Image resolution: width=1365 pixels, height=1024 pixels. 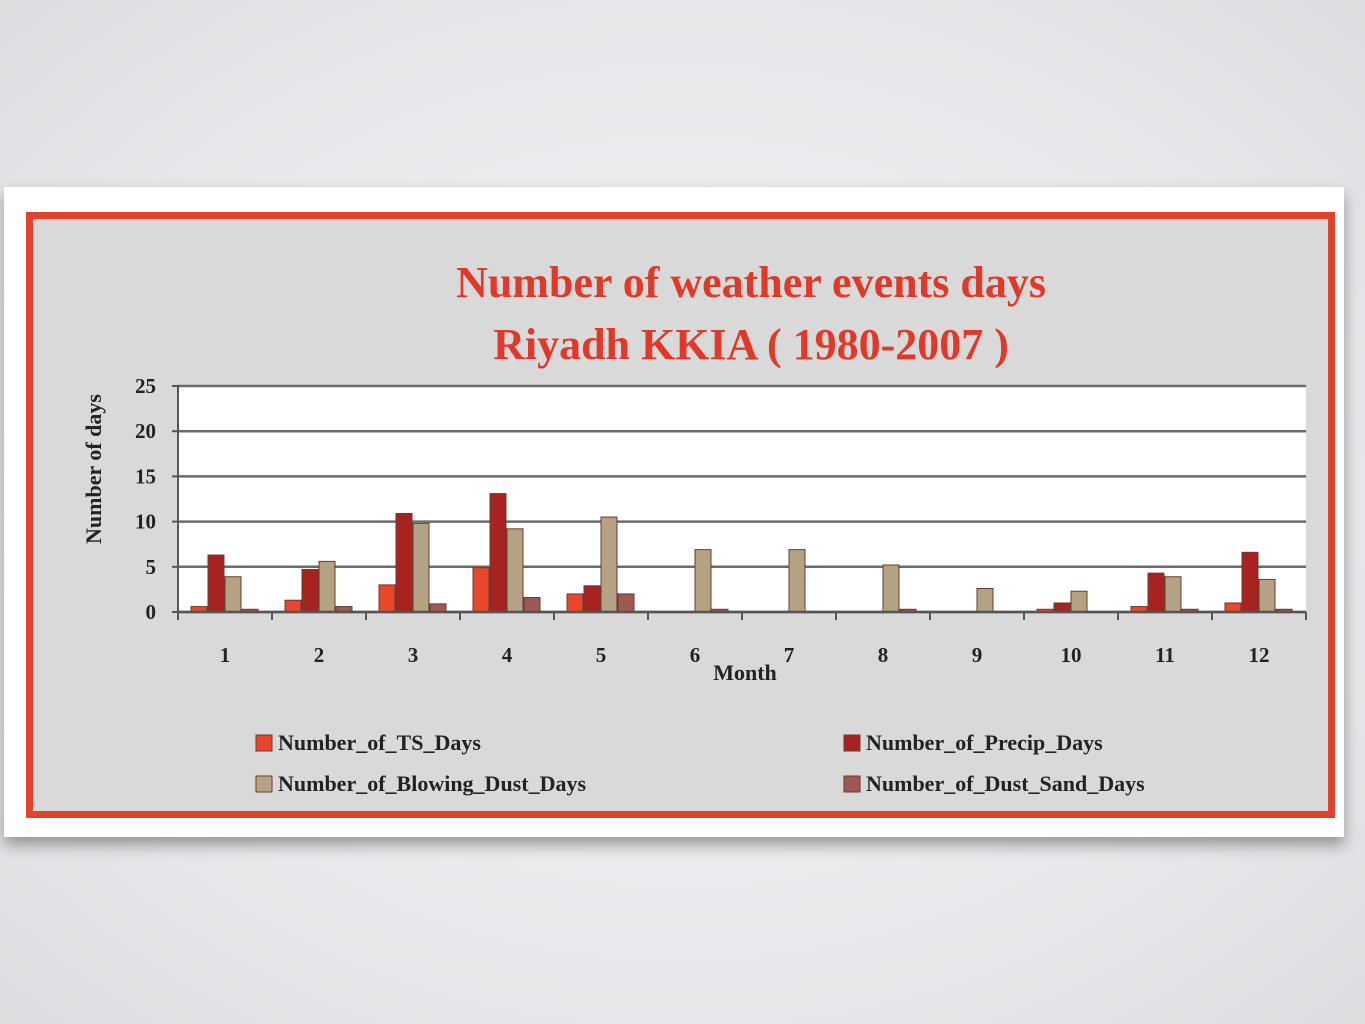 What do you see at coordinates (151, 567) in the screenshot?
I see `y-tick-label: 5` at bounding box center [151, 567].